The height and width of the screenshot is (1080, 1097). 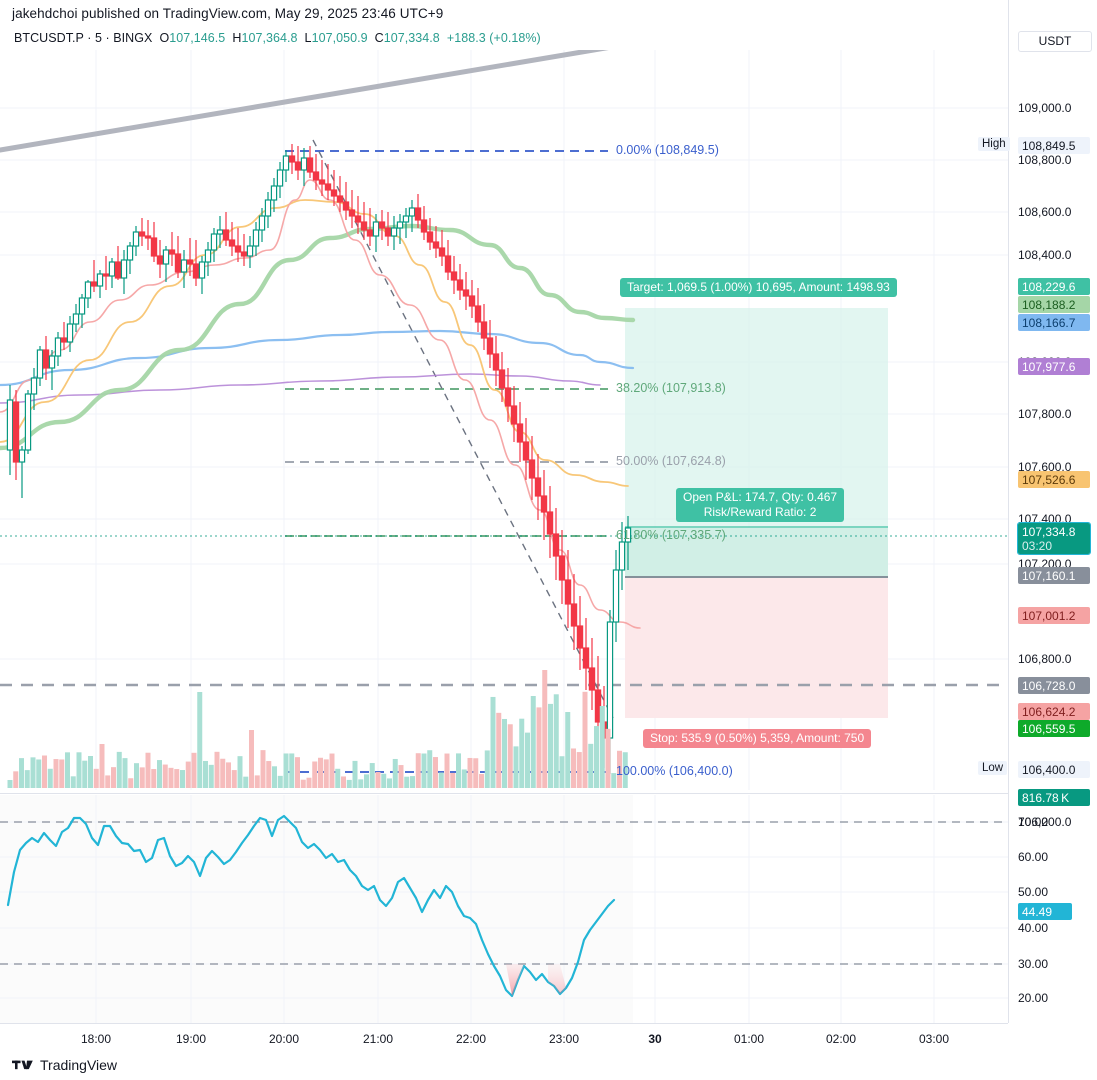 I want to click on rsi-value-badge: 44.49, so click(x=1045, y=911).